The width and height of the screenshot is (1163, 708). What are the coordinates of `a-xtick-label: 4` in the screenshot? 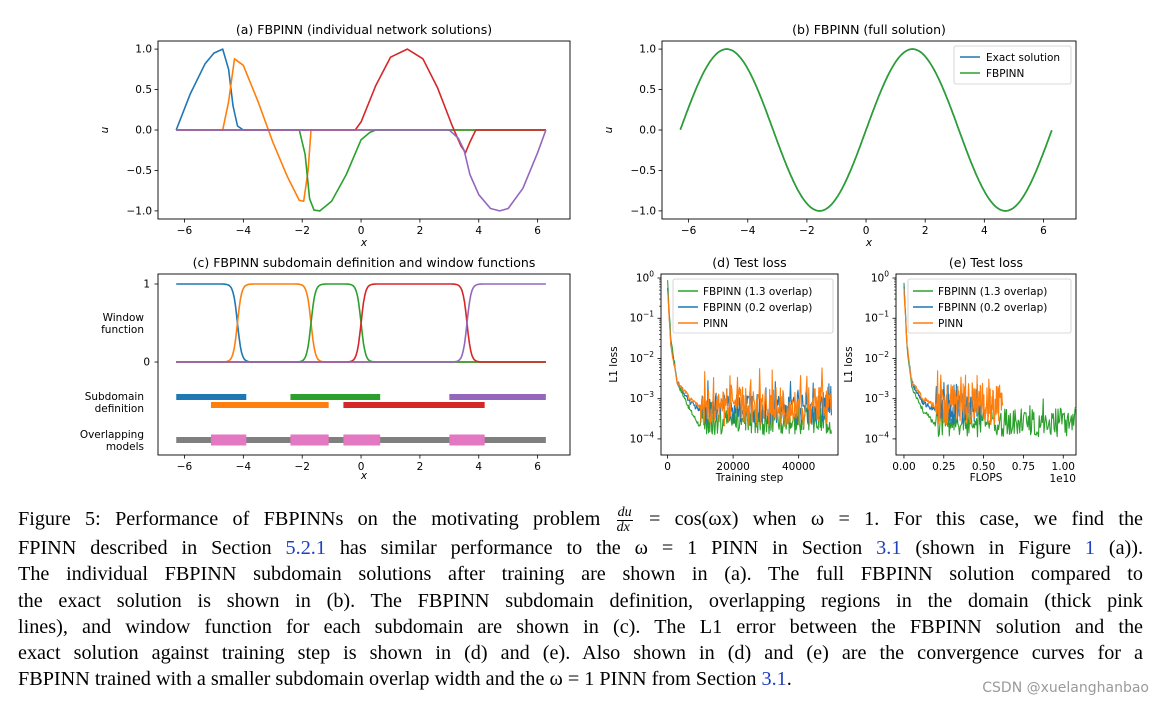 It's located at (478, 231).